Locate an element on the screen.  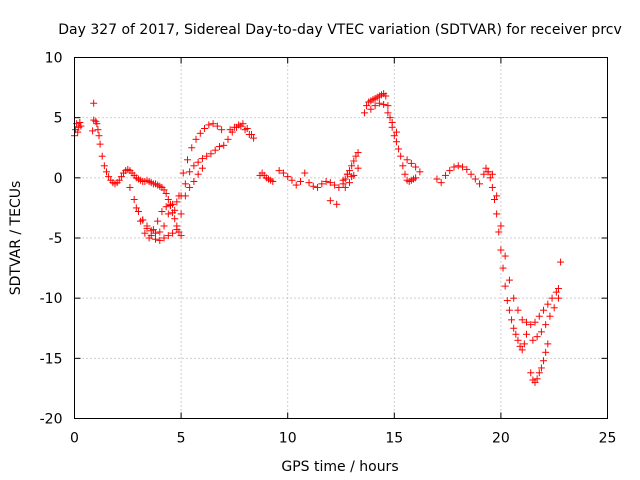
y-tick-labels: 10 5 0 -5 -10 -15 -20 is located at coordinates (51, 239).